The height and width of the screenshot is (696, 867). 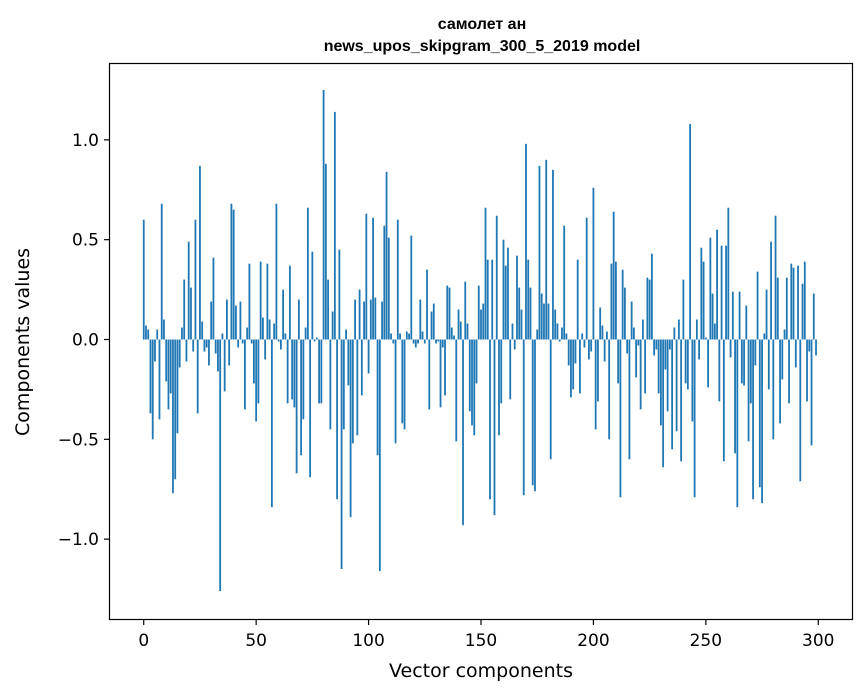 What do you see at coordinates (818, 641) in the screenshot?
I see `x-tick-label-300: 300` at bounding box center [818, 641].